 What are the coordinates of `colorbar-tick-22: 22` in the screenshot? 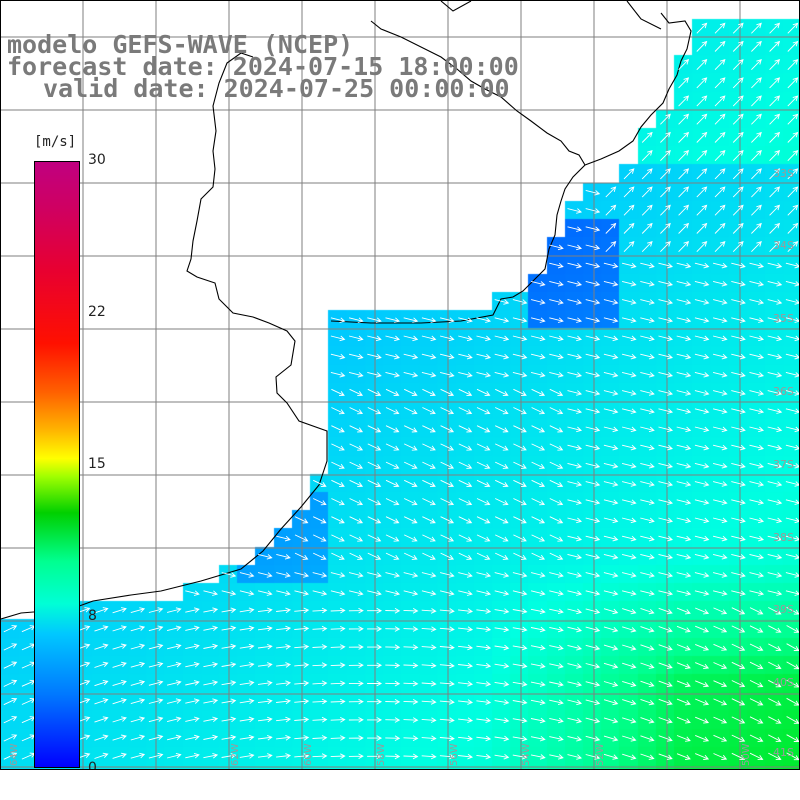 It's located at (97, 312).